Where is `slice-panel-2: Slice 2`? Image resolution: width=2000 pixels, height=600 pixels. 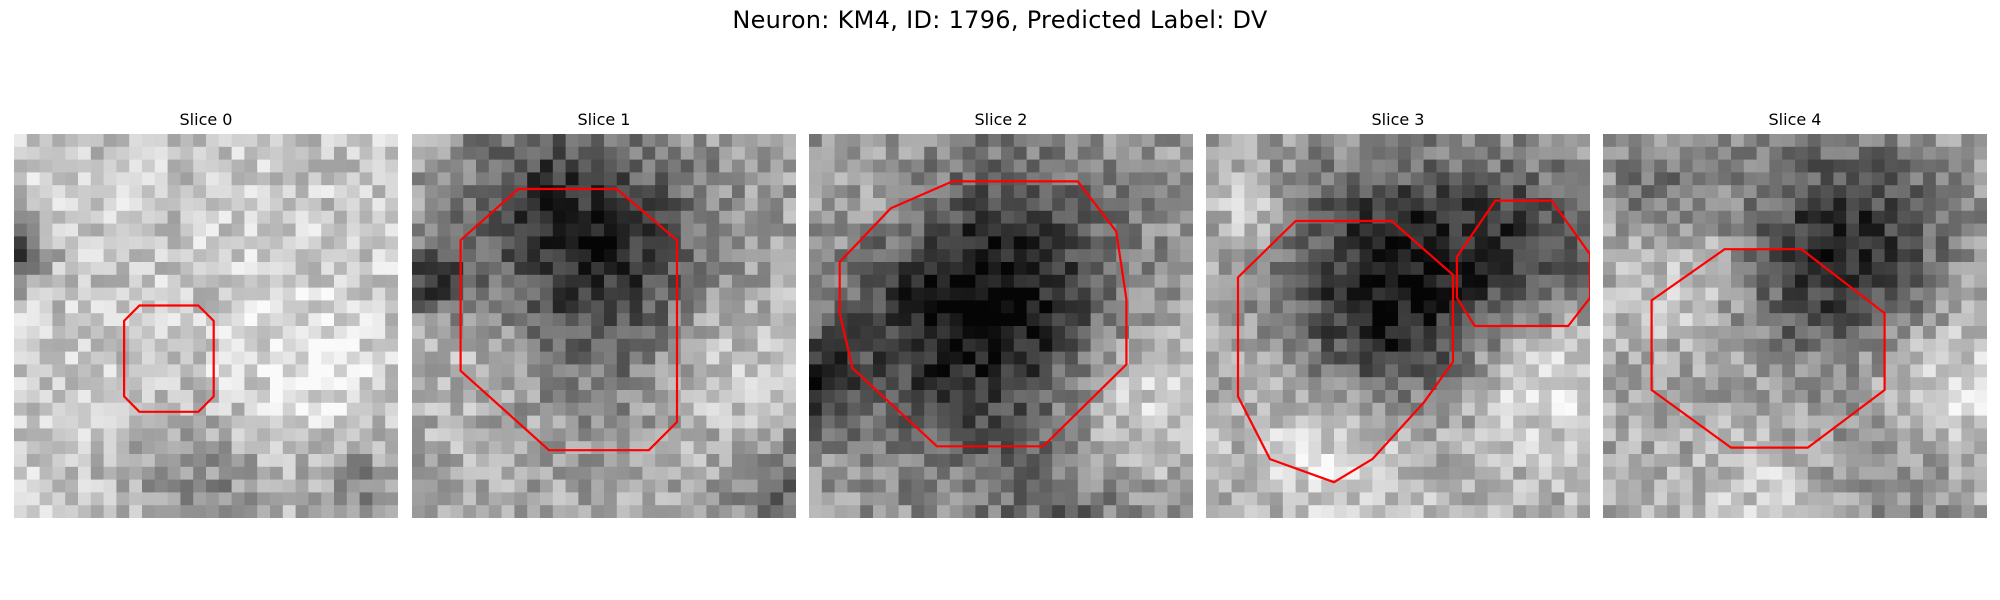 slice-panel-2: Slice 2 is located at coordinates (1001, 313).